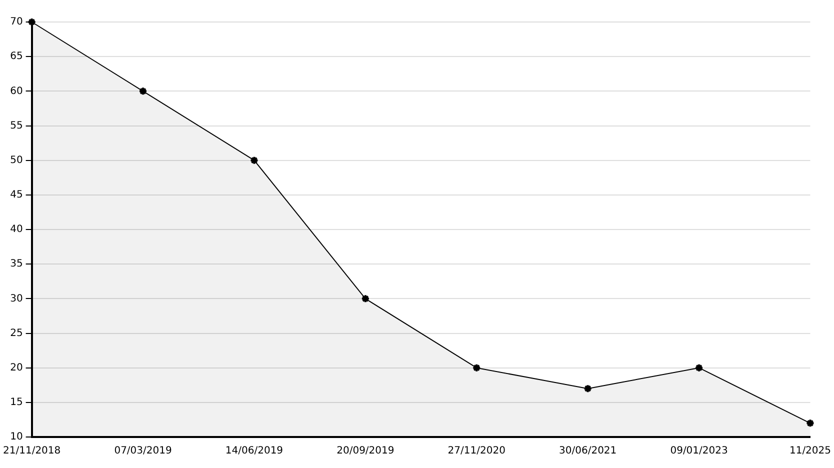  Describe the element at coordinates (16, 402) in the screenshot. I see `y-tick-label: 15` at that location.